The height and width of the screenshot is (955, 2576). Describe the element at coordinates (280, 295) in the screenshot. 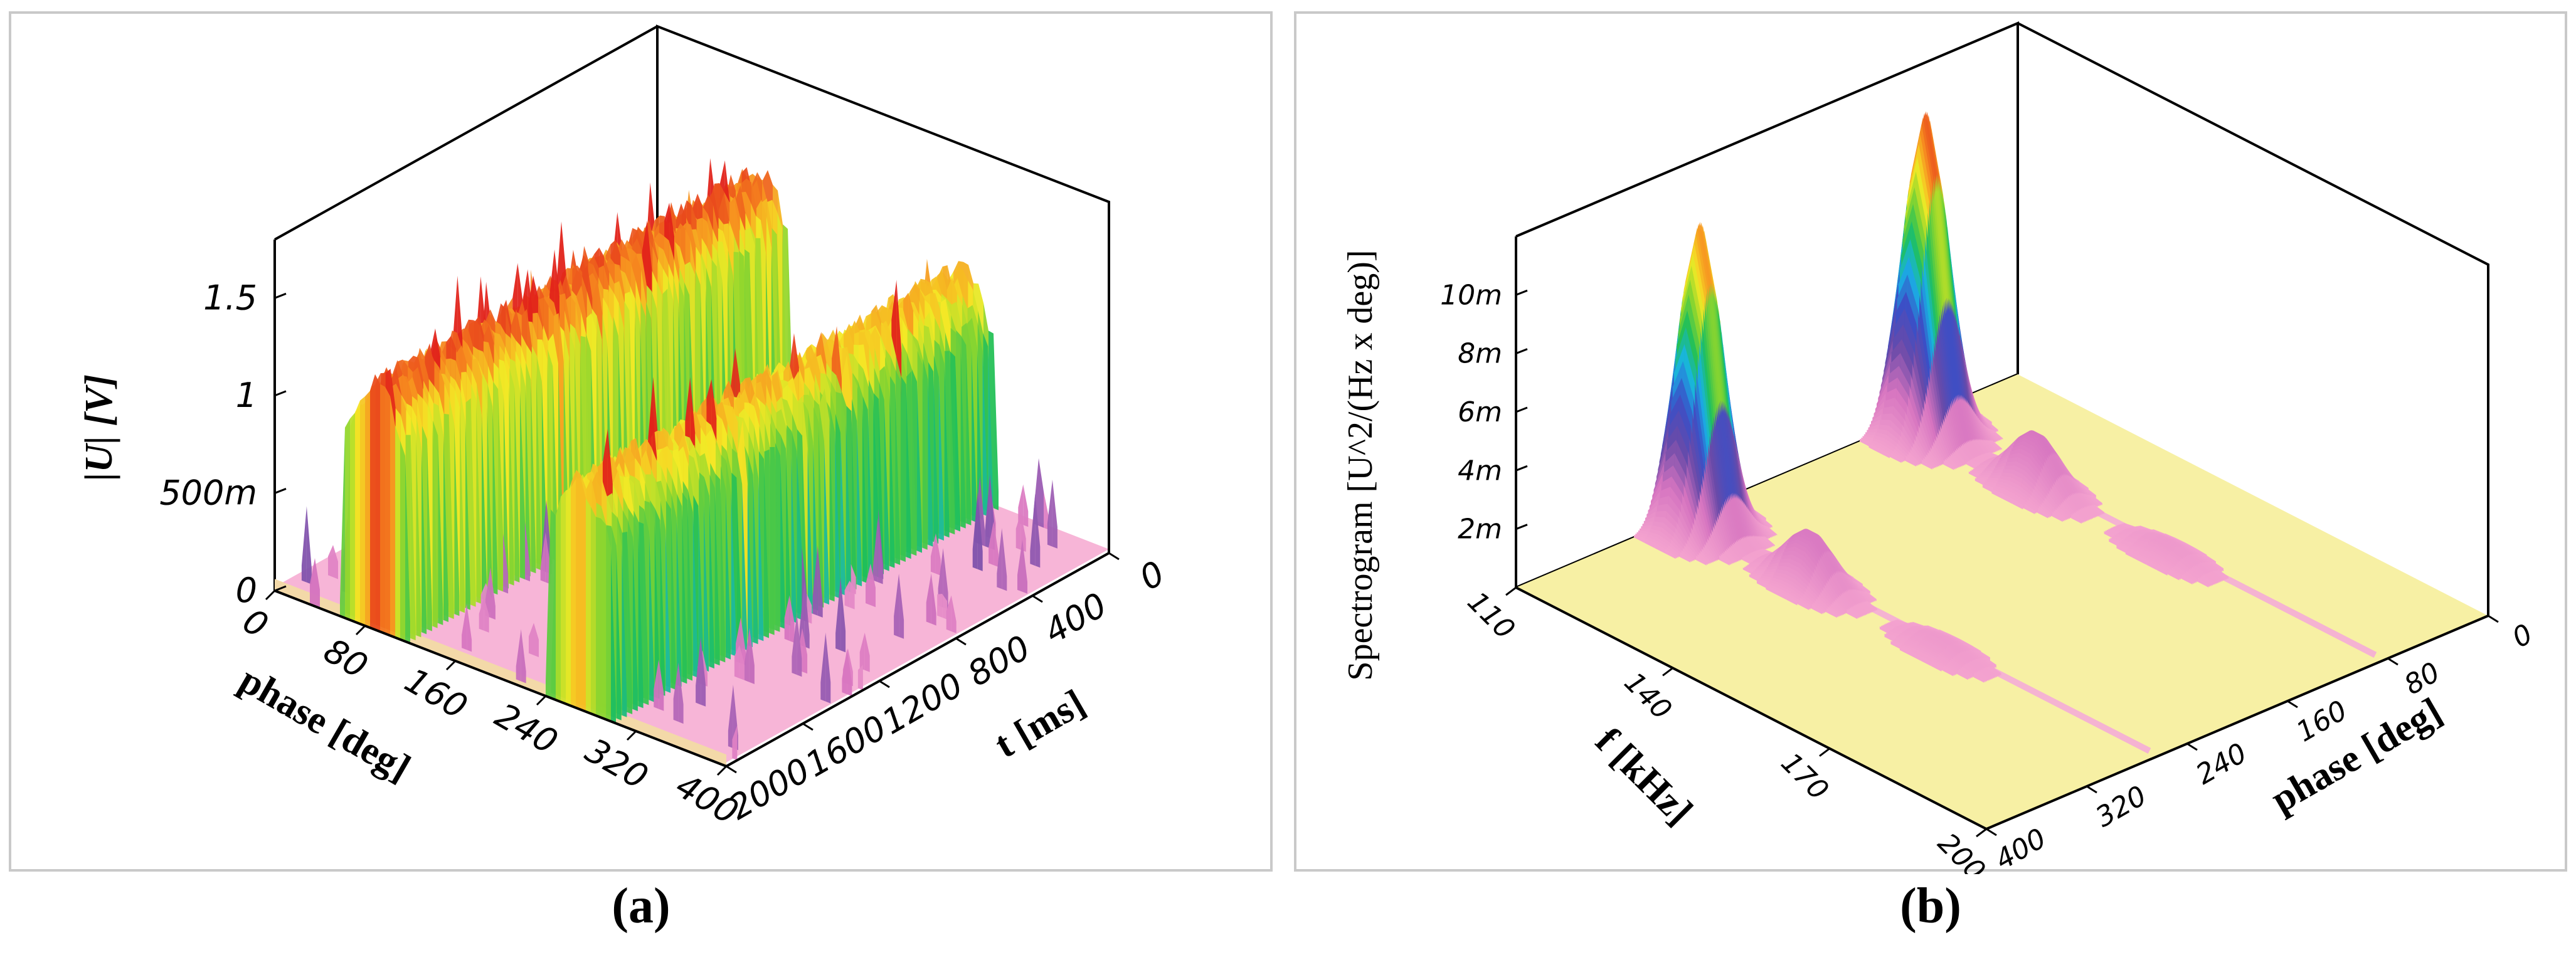

I see `z-tick-mark` at that location.